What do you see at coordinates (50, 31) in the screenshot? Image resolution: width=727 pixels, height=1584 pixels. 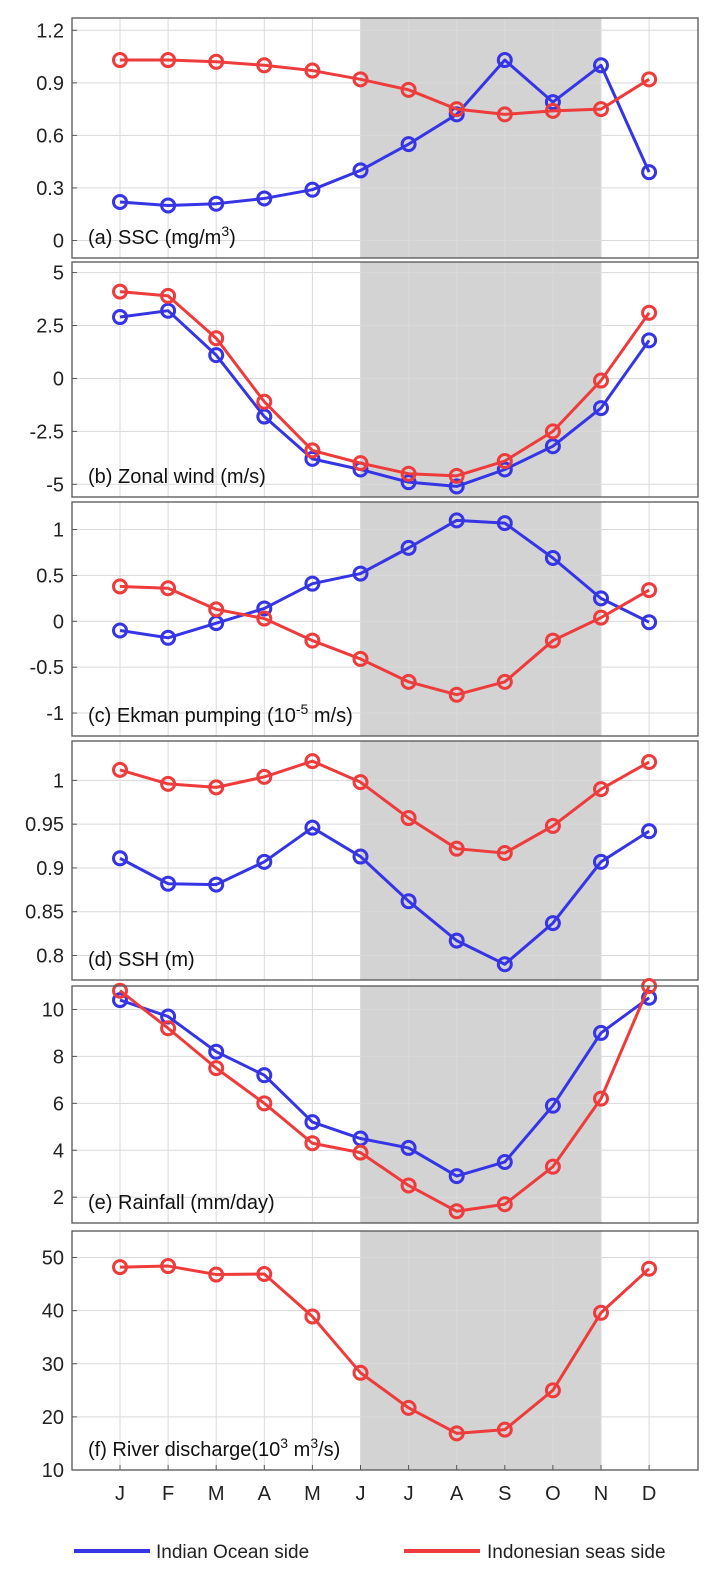 I see `y-tick-label: 1.2` at bounding box center [50, 31].